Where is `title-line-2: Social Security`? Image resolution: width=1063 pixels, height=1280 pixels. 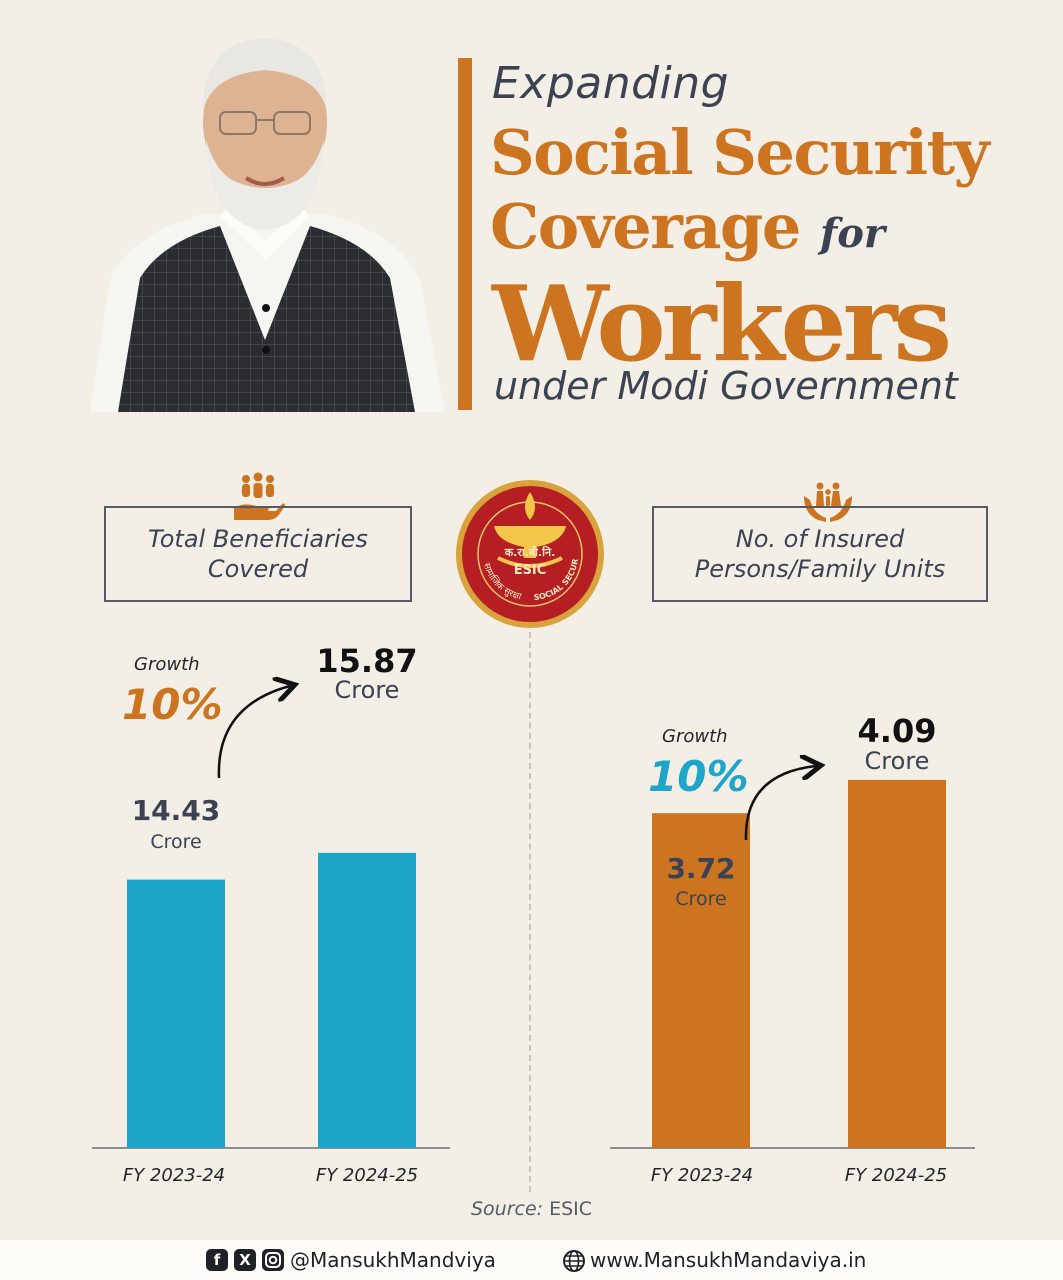
title-line-2: Social Security is located at coordinates (740, 152).